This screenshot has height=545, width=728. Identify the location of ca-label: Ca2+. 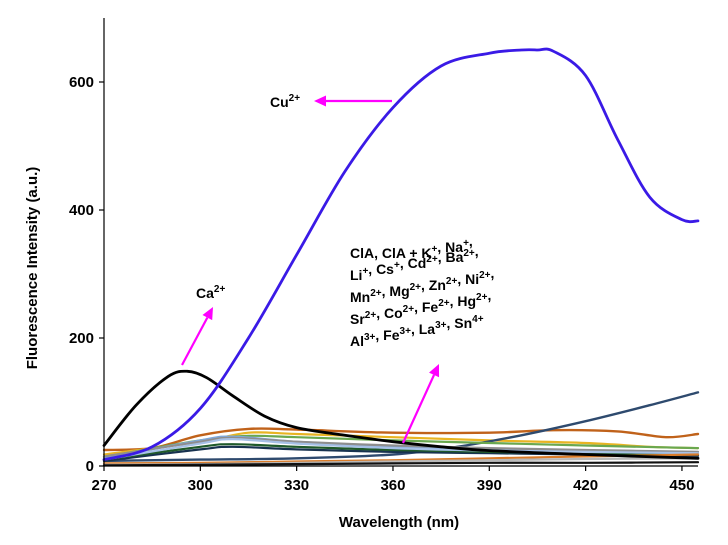
(210, 292).